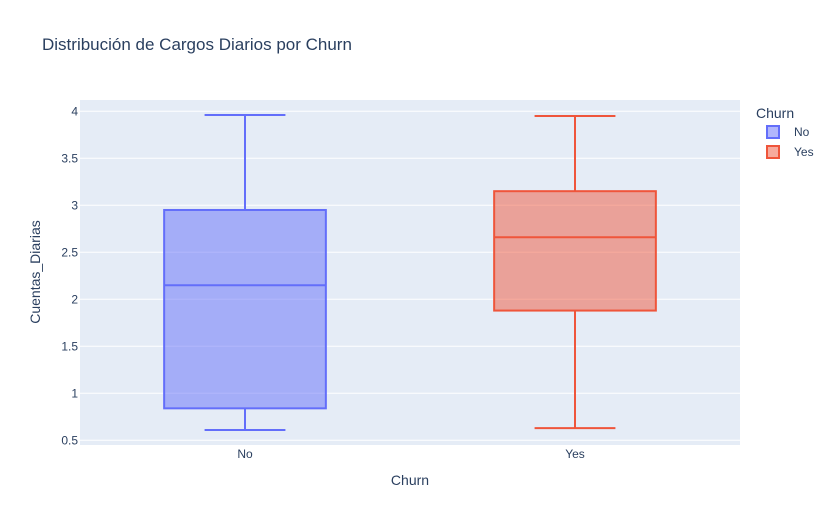 This screenshot has width=833, height=525. What do you see at coordinates (69, 158) in the screenshot?
I see `y-tick-label: 3.5` at bounding box center [69, 158].